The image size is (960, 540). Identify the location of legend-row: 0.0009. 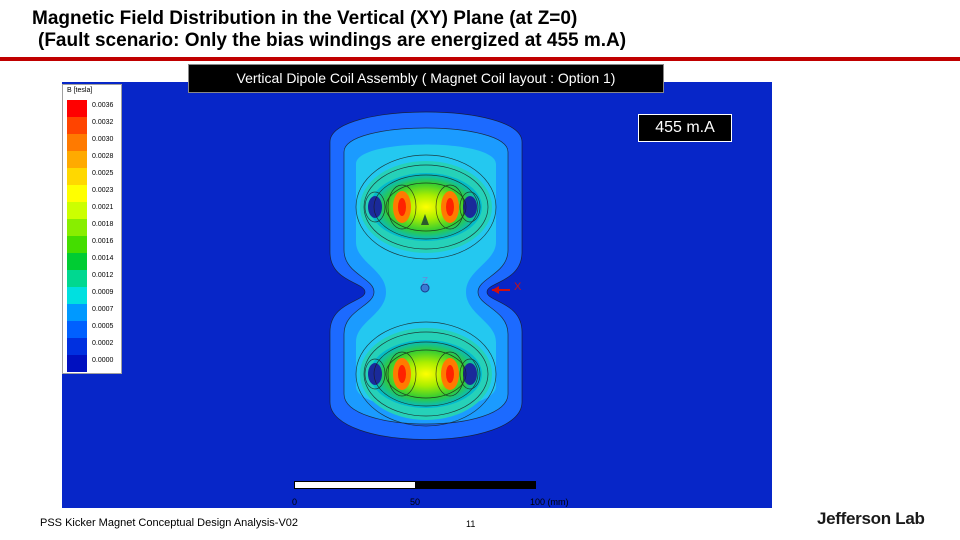
(94, 295).